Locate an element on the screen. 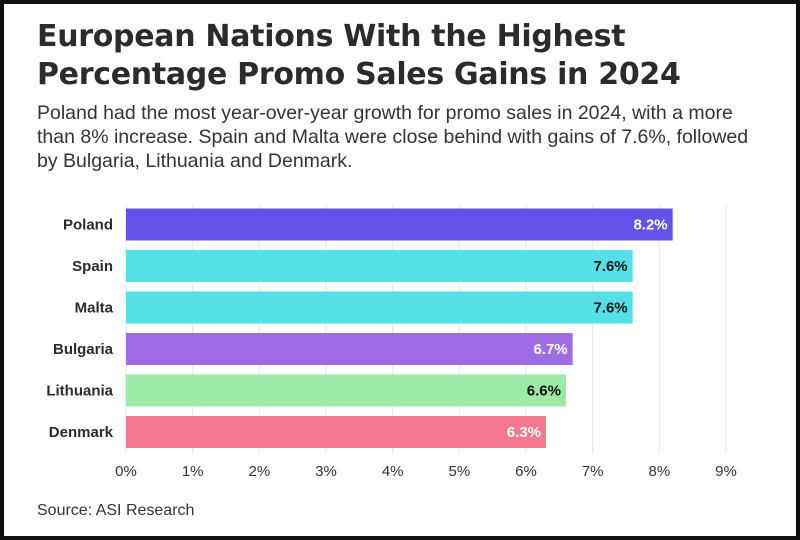 This screenshot has height=540, width=800. category-label: Spain is located at coordinates (92, 266).